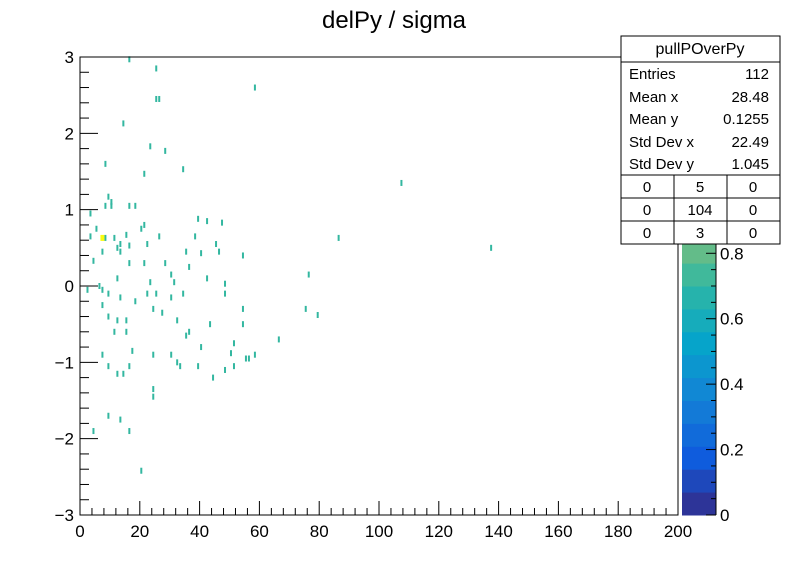  What do you see at coordinates (64, 515) in the screenshot?
I see `y-tick-label: −3` at bounding box center [64, 515].